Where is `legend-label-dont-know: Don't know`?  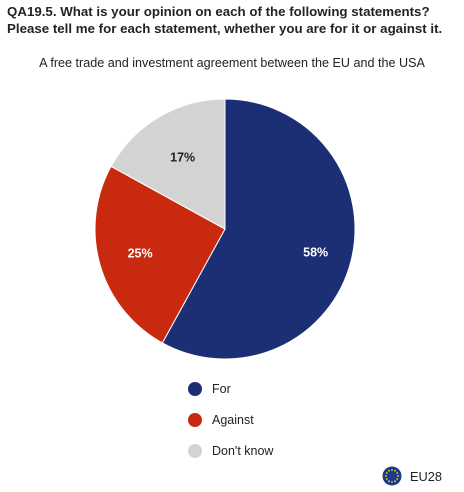
legend-label-dont-know: Don't know is located at coordinates (243, 451).